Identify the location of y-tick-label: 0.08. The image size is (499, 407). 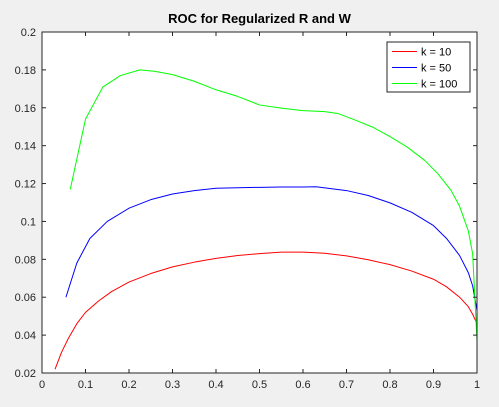
(25, 260).